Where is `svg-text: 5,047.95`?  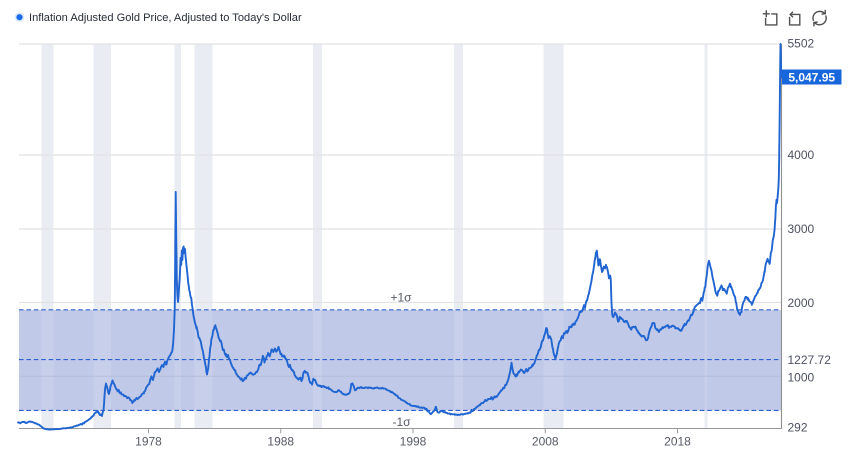 svg-text: 5,047.95 is located at coordinates (811, 77).